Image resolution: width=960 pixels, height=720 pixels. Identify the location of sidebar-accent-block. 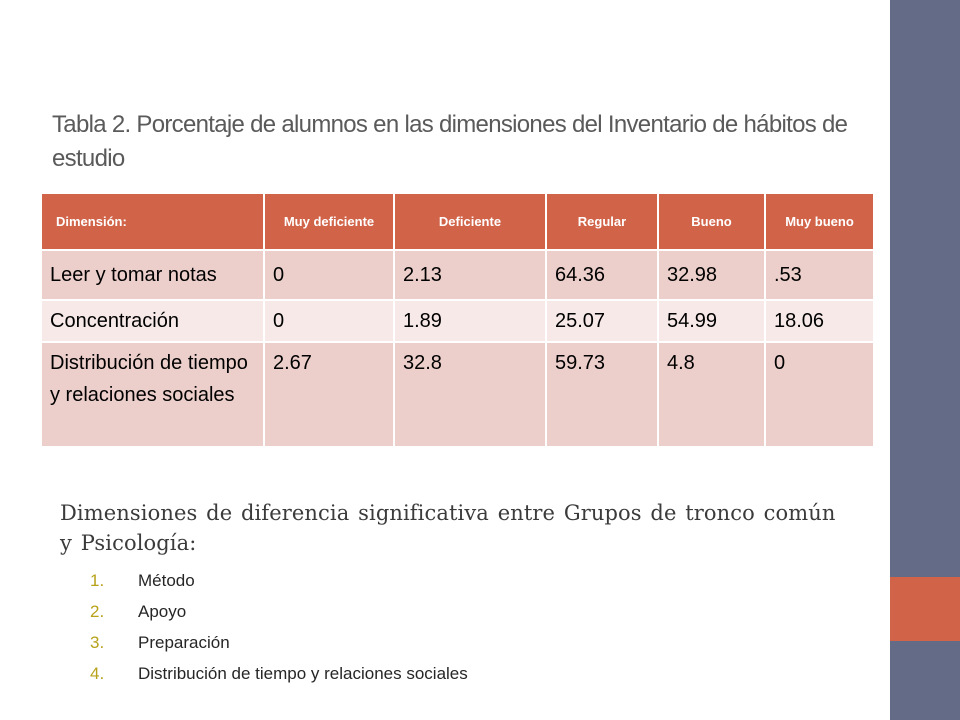
(925, 609).